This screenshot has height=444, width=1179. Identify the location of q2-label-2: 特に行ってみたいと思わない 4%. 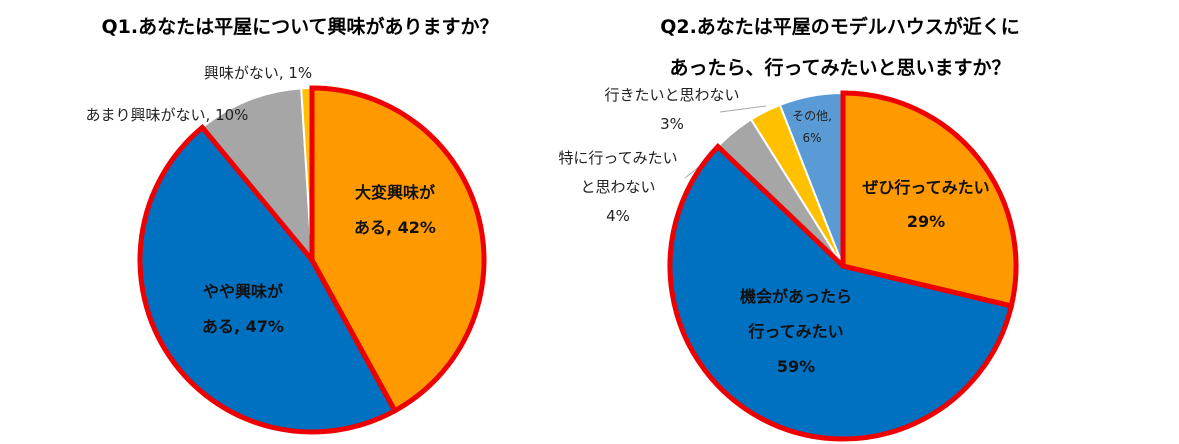
(617, 187).